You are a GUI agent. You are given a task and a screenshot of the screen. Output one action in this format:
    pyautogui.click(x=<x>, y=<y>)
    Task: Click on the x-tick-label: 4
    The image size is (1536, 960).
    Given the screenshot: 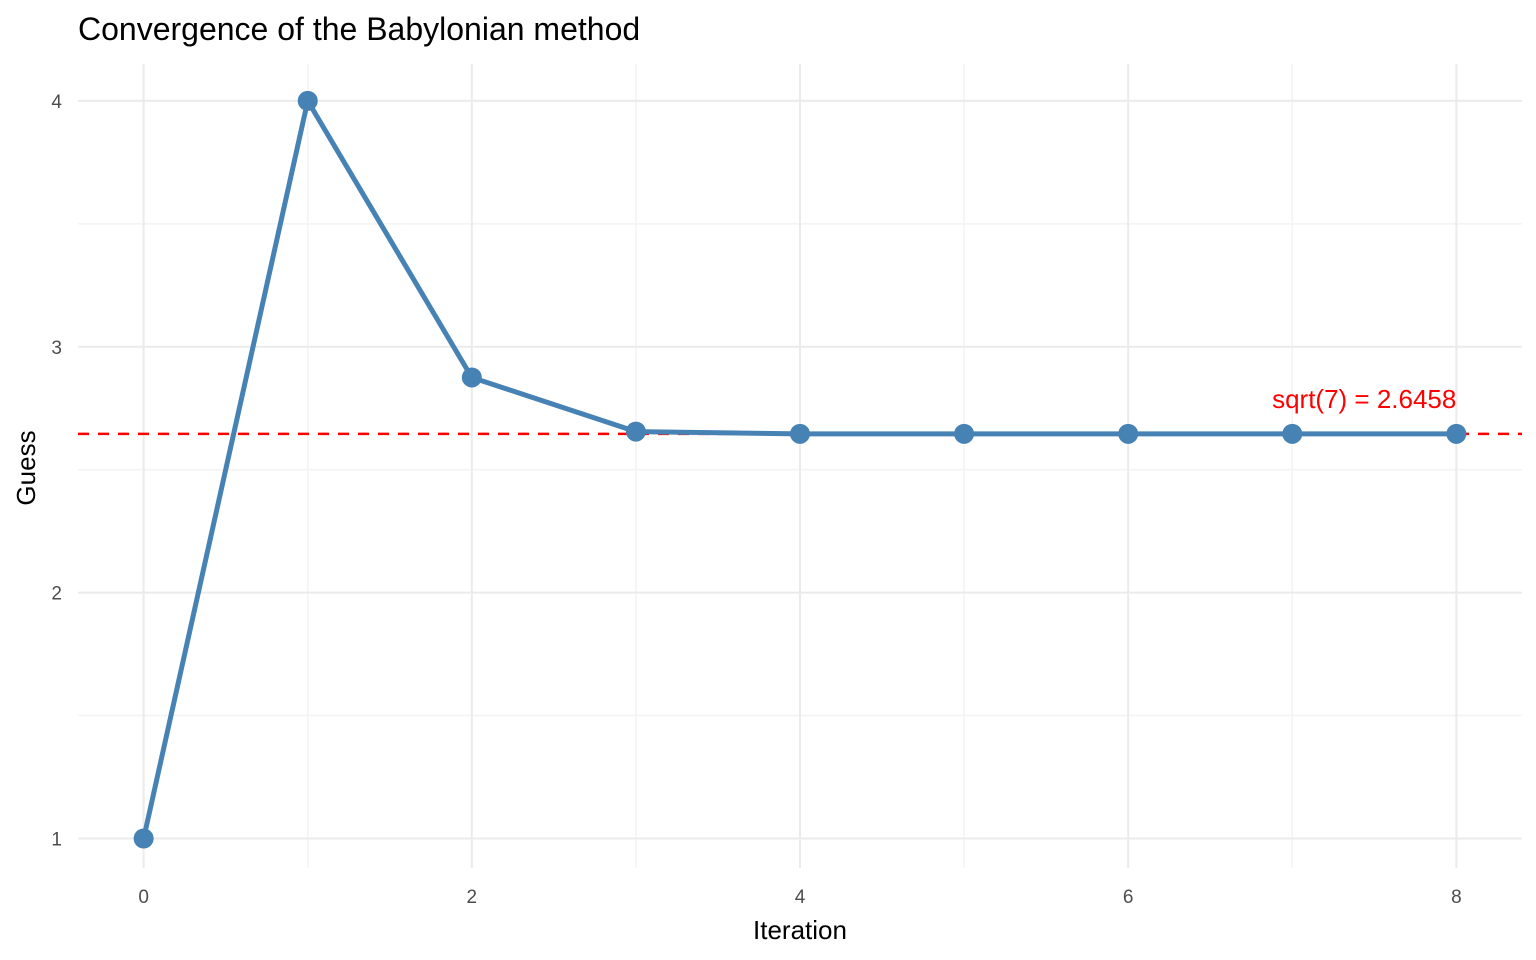 What is the action you would take?
    pyautogui.click(x=800, y=897)
    